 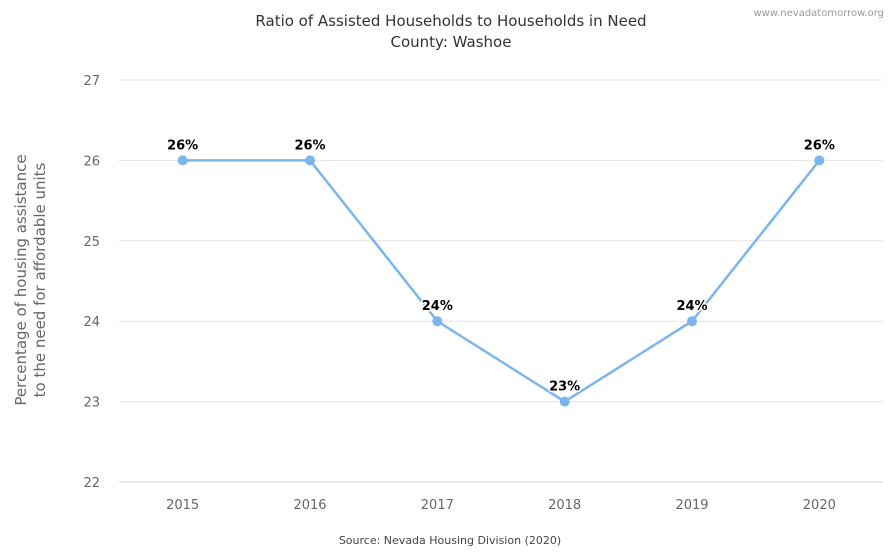 I want to click on x-tick-label: 2019, so click(x=691, y=505).